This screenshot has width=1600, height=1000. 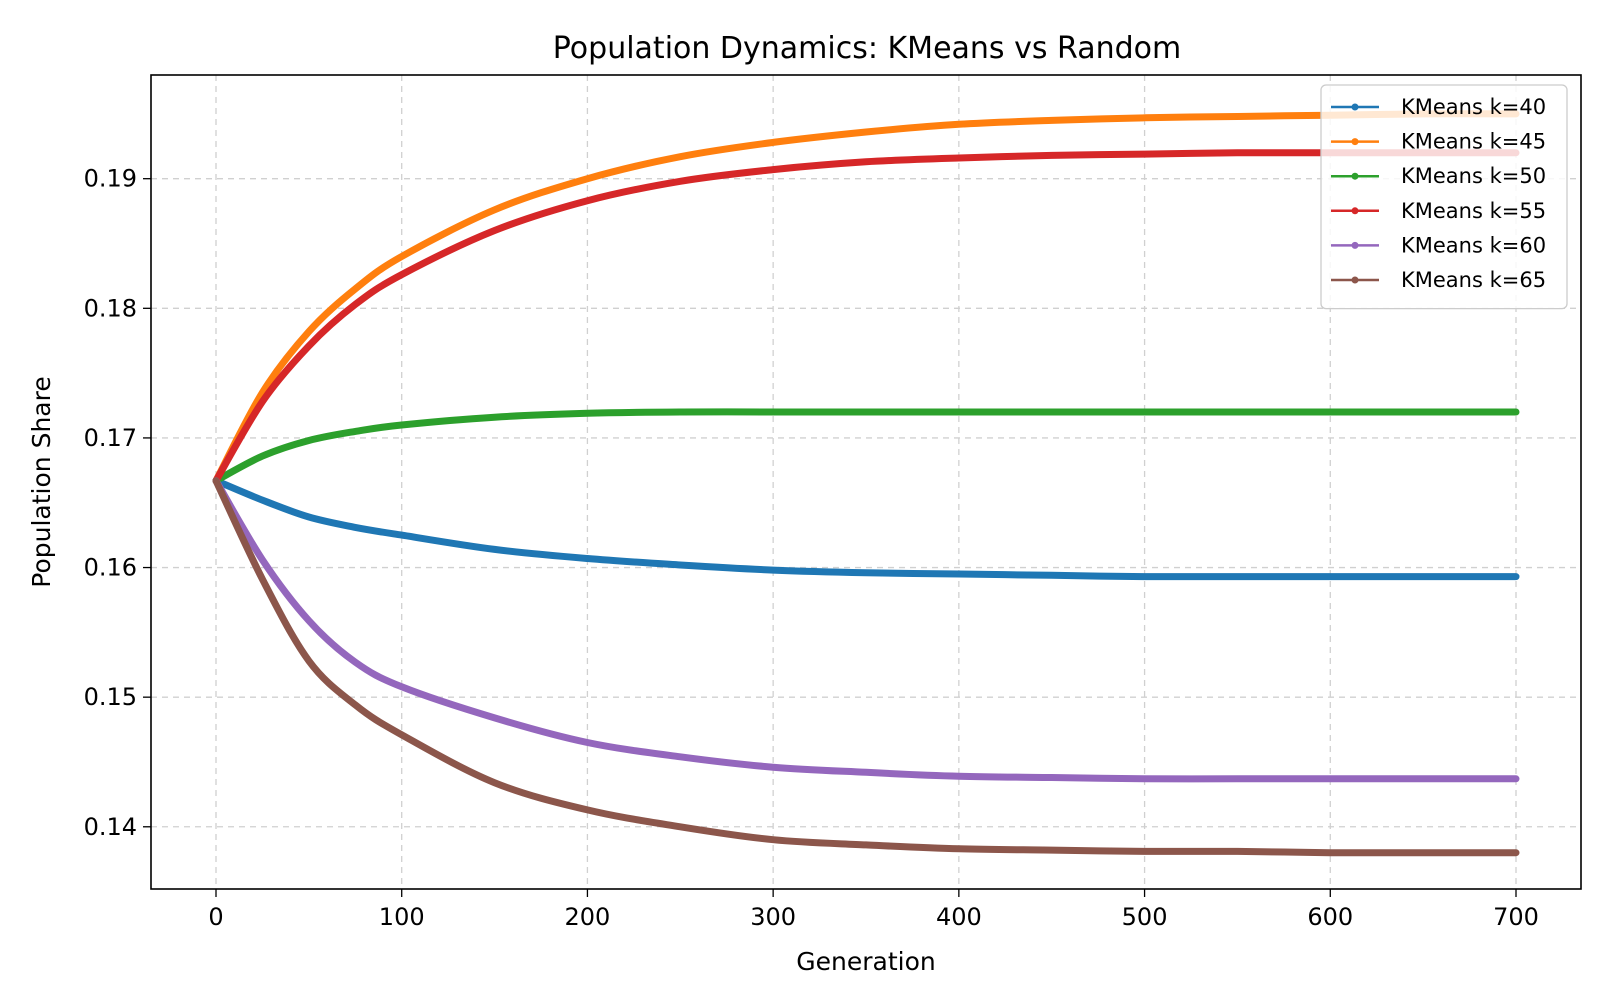 I want to click on y-tick-label: 0.16, so click(x=110, y=568).